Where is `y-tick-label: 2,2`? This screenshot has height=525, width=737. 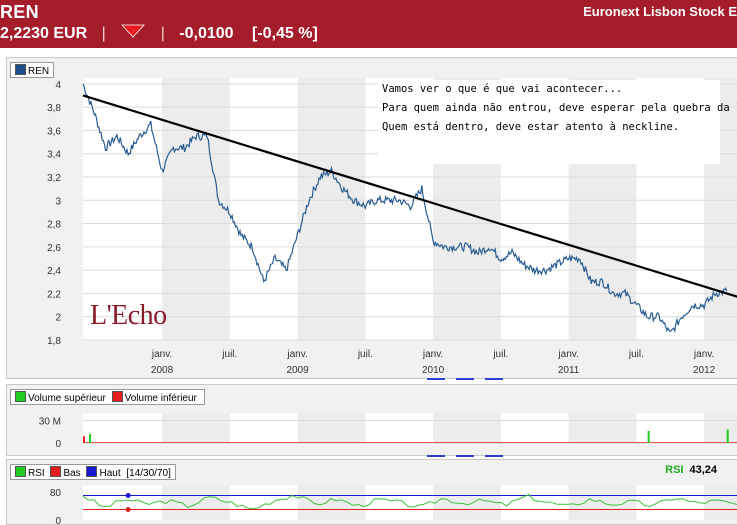 y-tick-label: 2,2 is located at coordinates (54, 294).